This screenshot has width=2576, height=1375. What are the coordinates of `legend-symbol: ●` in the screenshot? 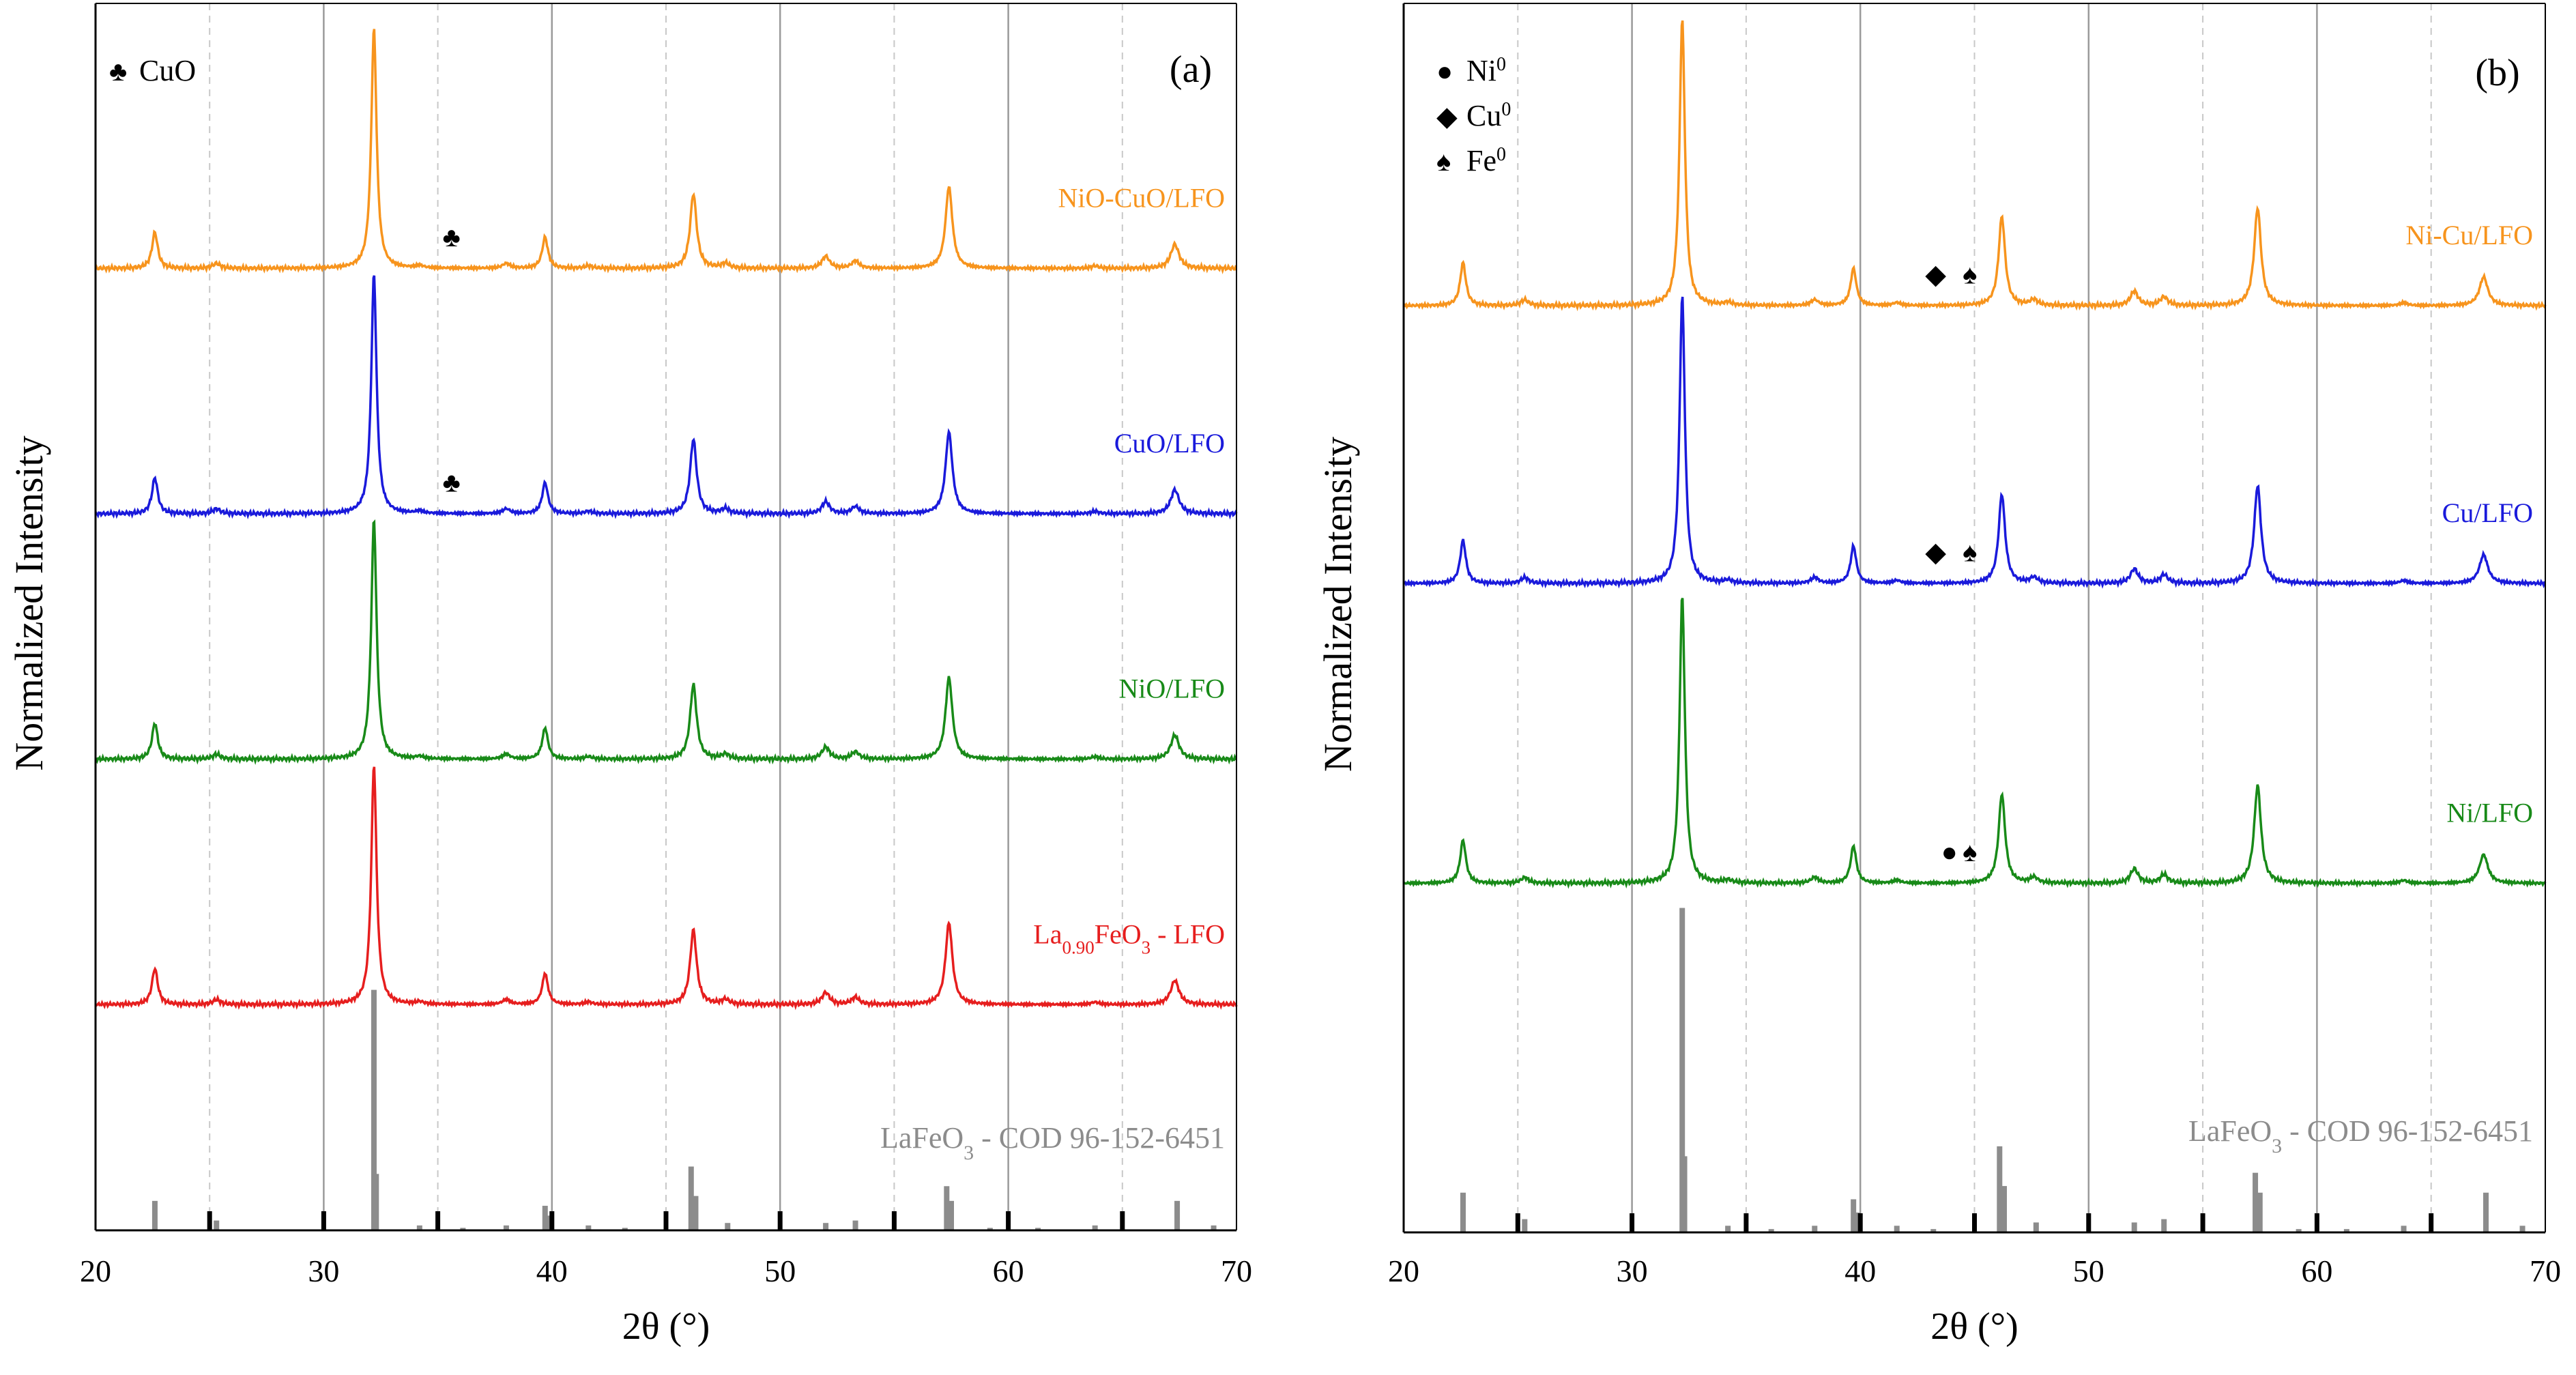 It's located at (1444, 71).